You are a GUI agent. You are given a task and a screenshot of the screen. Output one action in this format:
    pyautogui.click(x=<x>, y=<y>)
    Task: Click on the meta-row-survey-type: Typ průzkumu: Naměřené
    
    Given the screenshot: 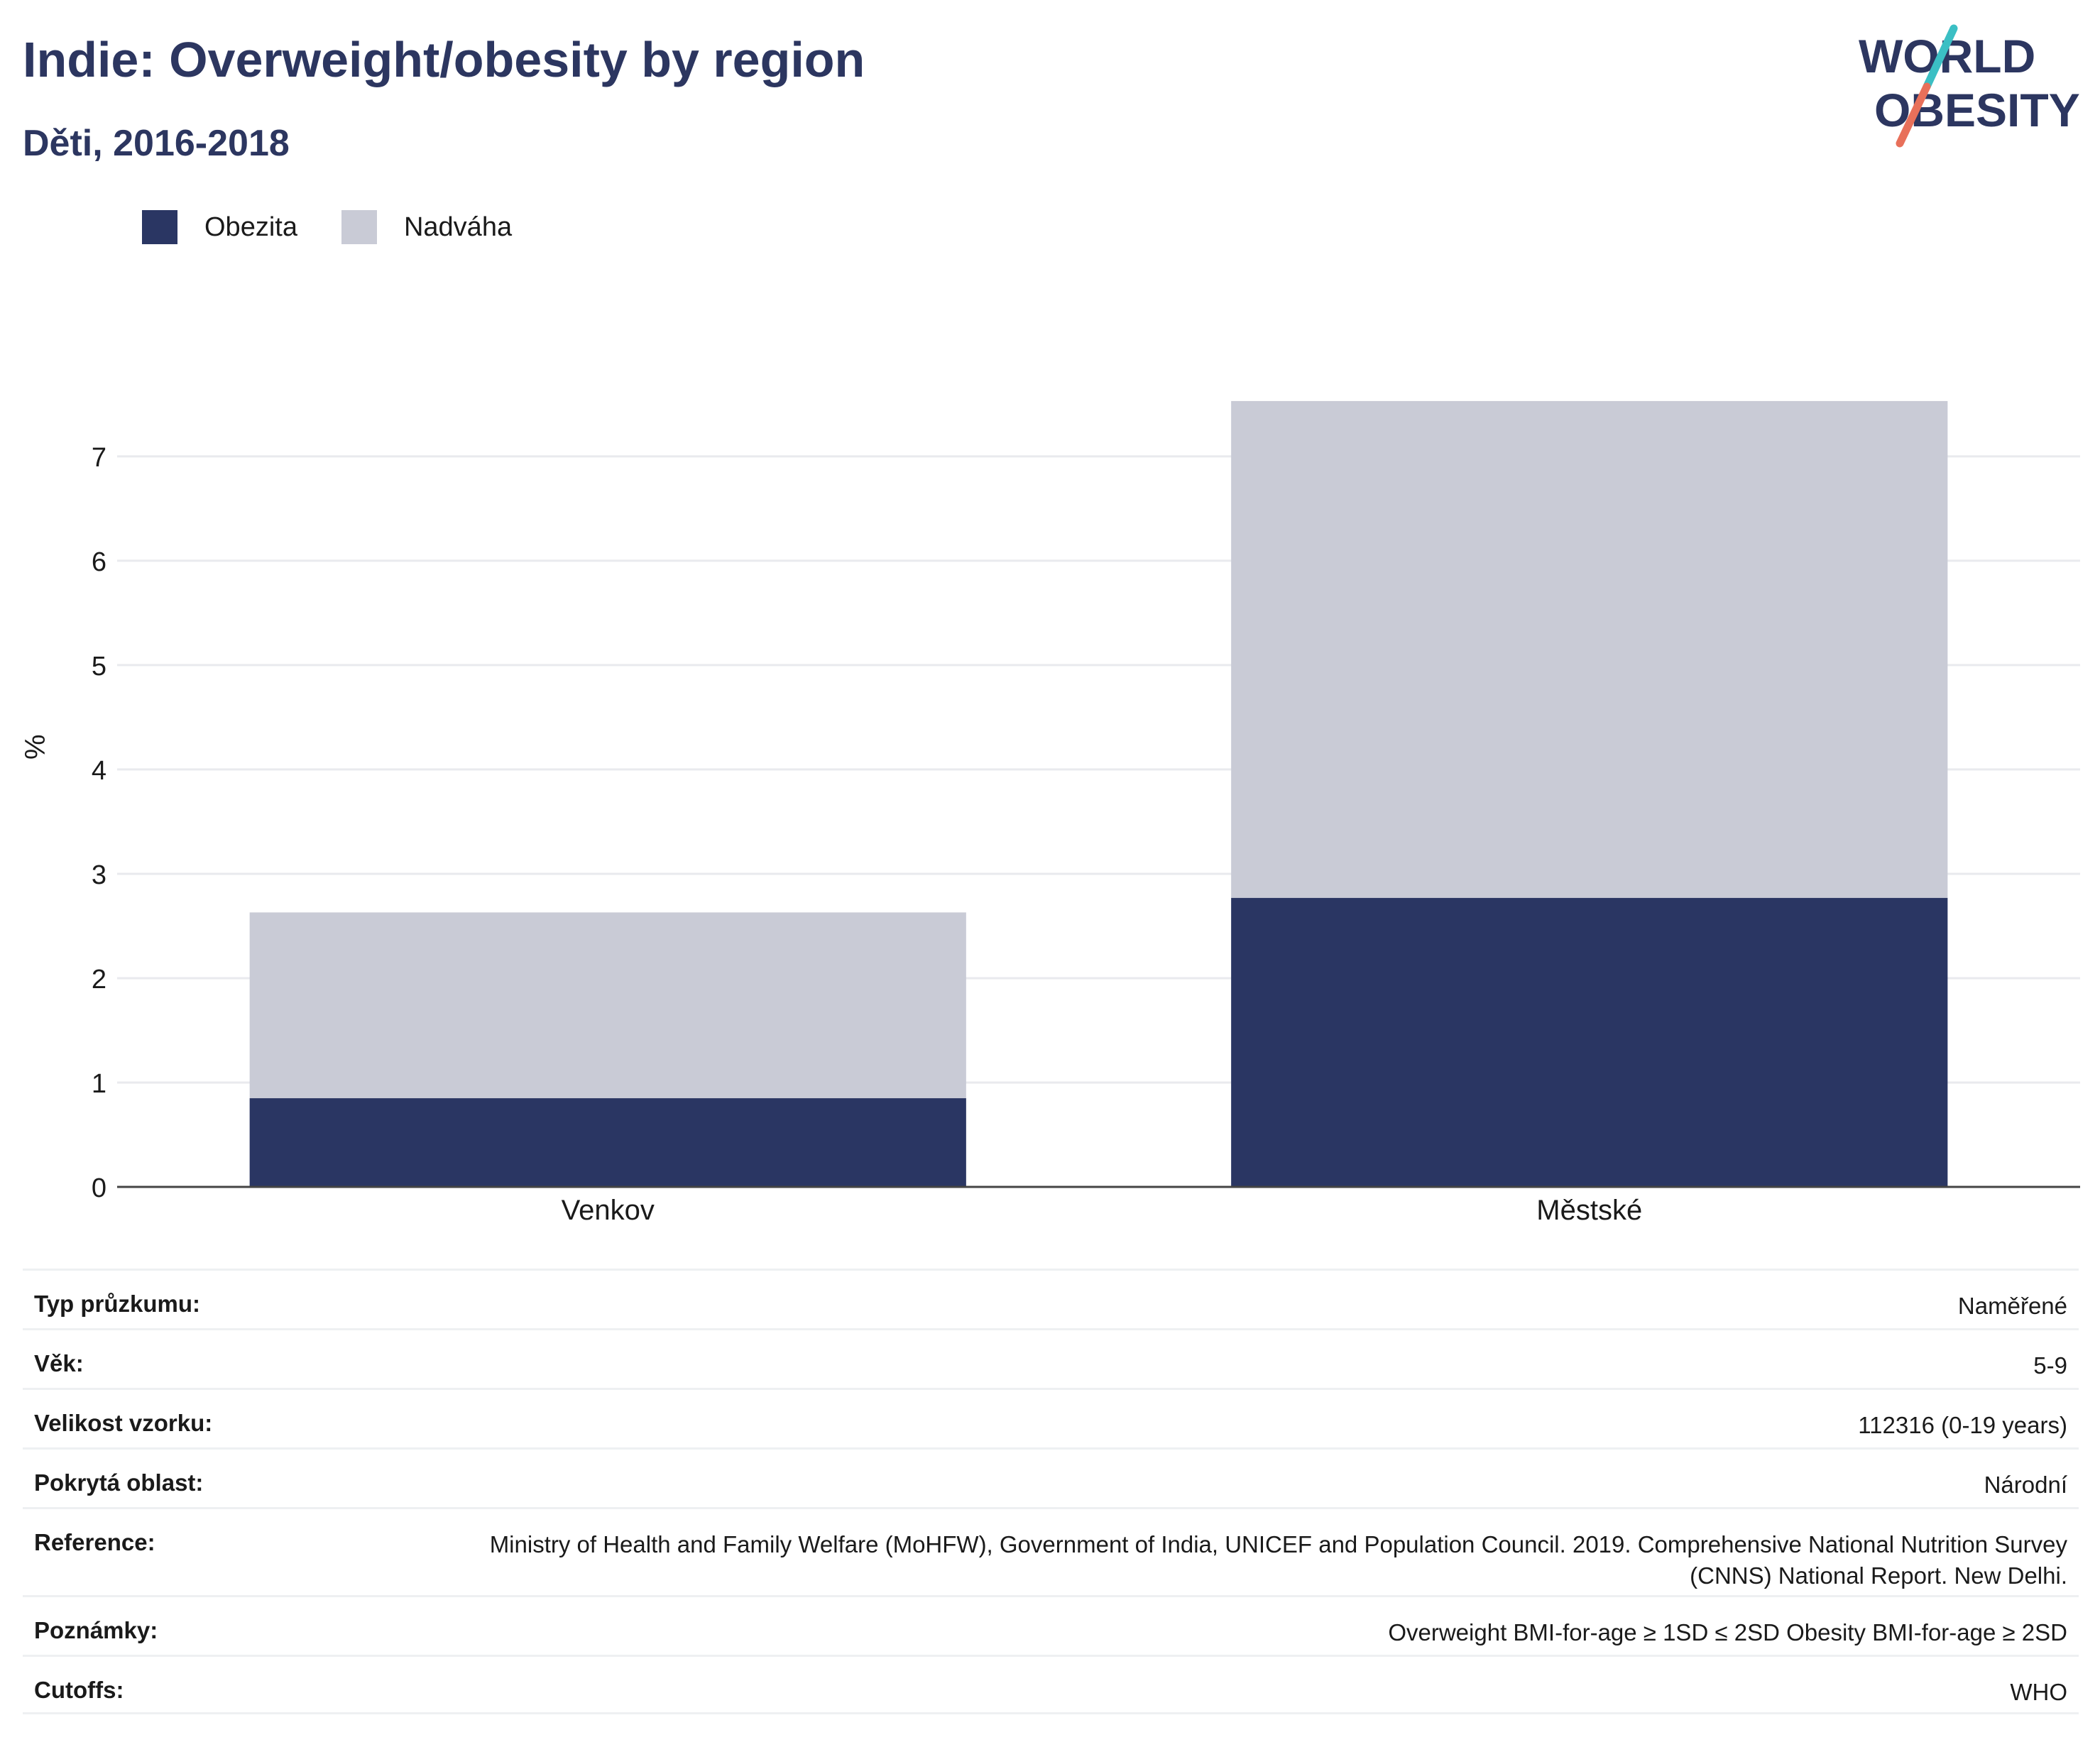 What is the action you would take?
    pyautogui.click(x=1051, y=1298)
    